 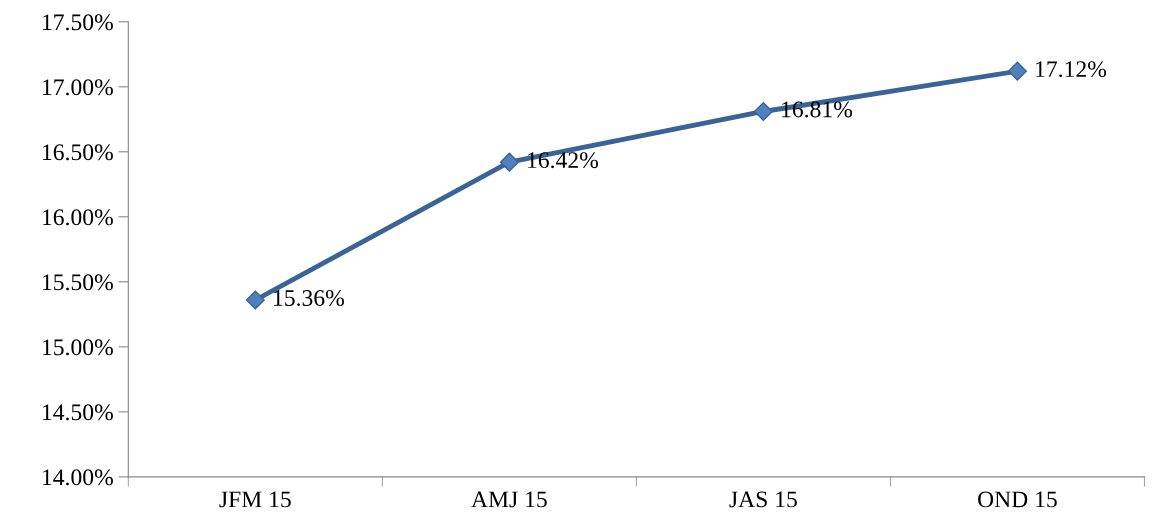 I want to click on y-tick-label: 15.00%, so click(x=78, y=347).